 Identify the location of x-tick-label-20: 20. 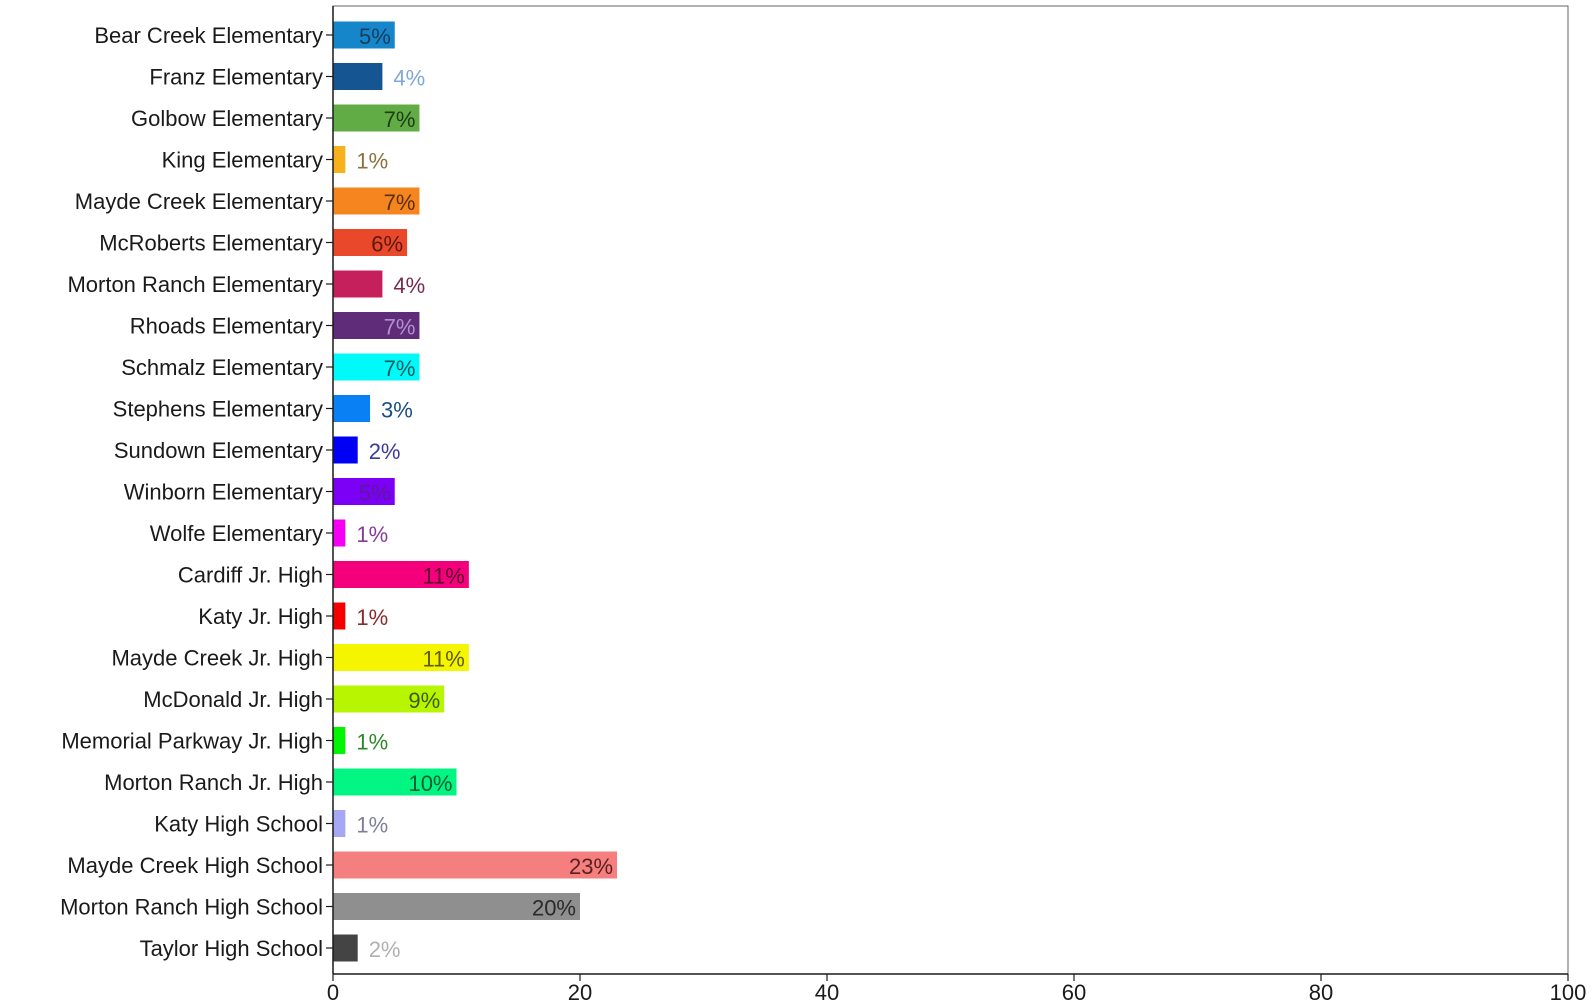
(580, 991).